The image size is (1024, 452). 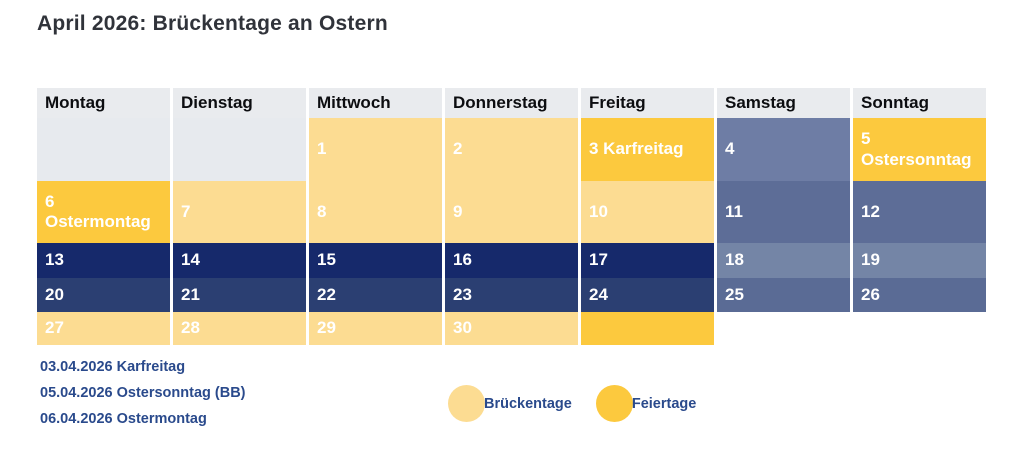 I want to click on page-title: April 2026: Brückentage an Ostern, so click(x=212, y=23).